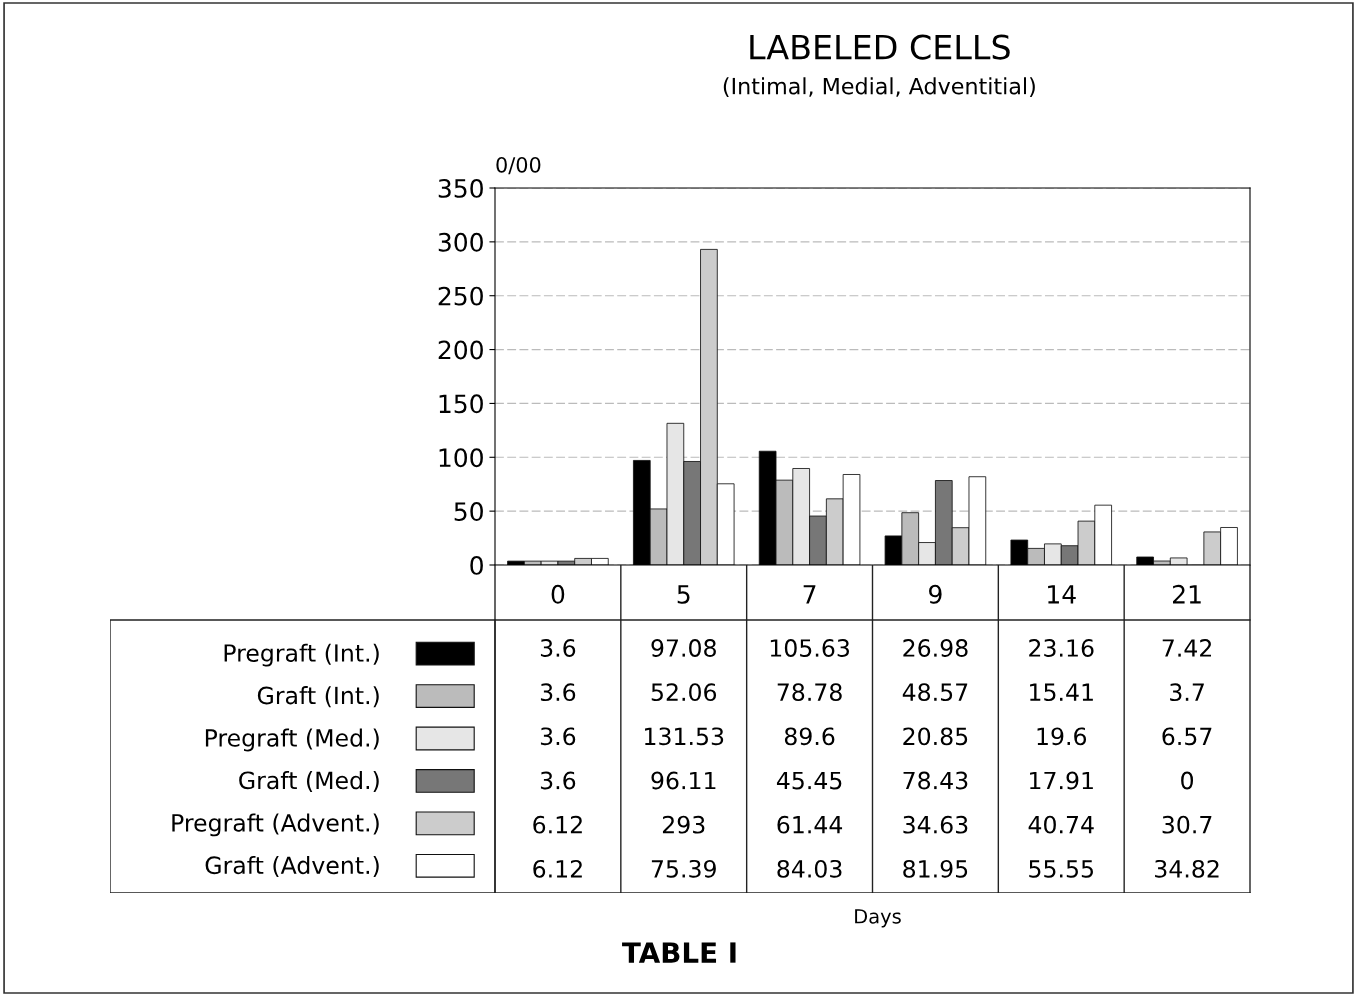  What do you see at coordinates (935, 868) in the screenshot?
I see `data-label: 81.95` at bounding box center [935, 868].